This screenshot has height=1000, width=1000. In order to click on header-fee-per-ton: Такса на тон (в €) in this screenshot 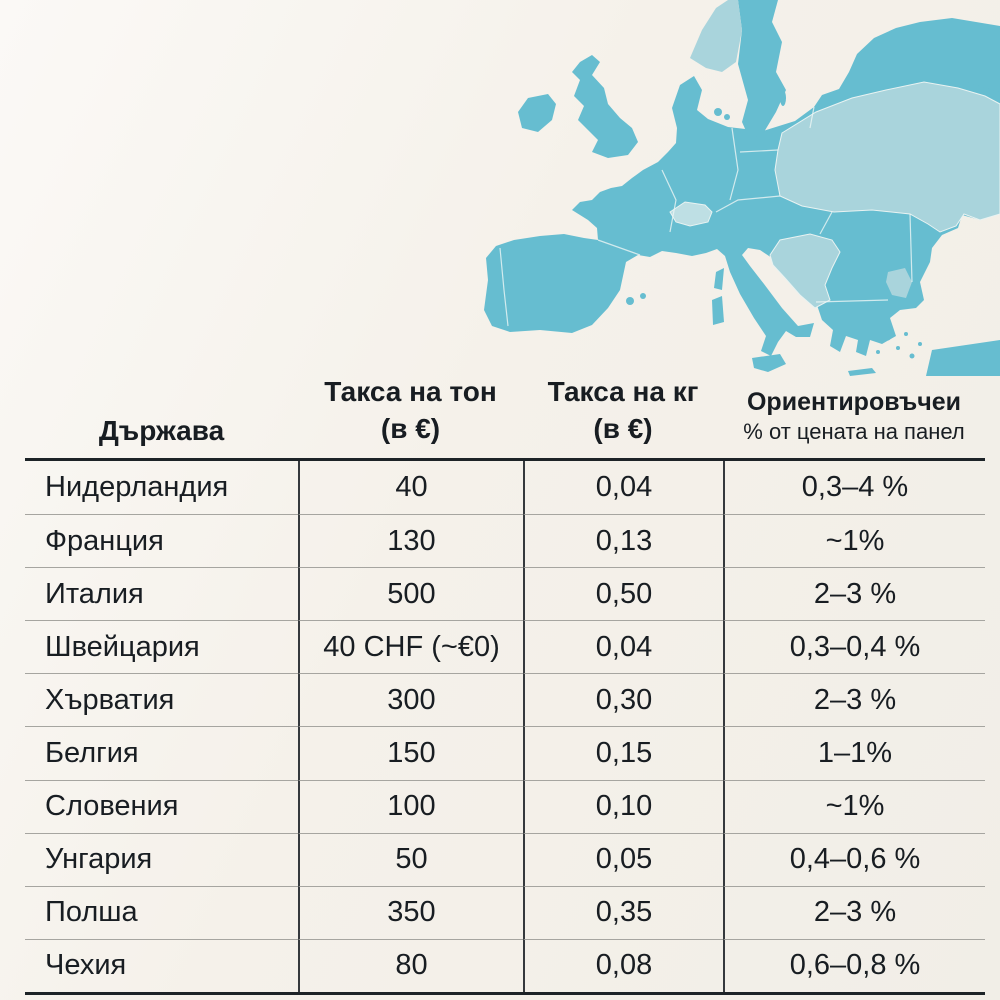, I will do `click(410, 410)`.